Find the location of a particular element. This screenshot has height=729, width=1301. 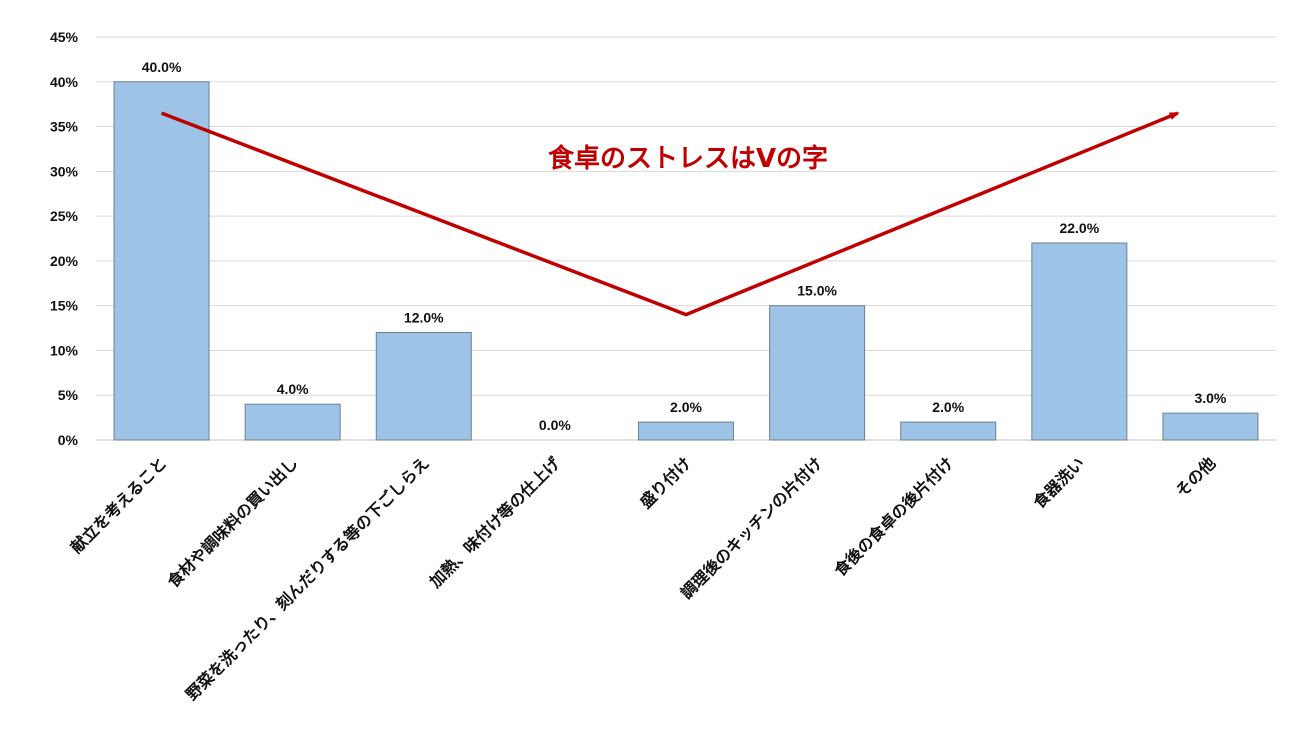

data-label: 22.0% is located at coordinates (1079, 228).